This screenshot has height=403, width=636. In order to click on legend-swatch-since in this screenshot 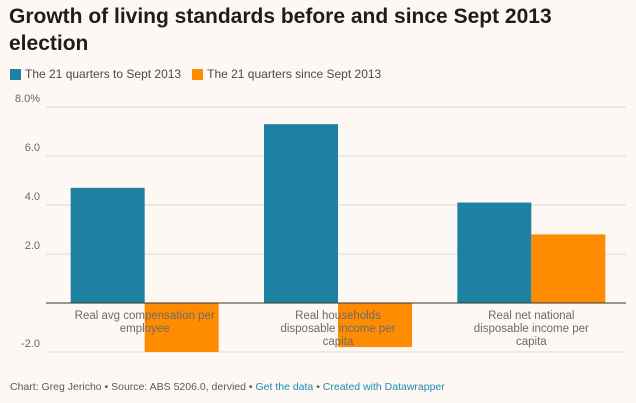, I will do `click(198, 74)`.